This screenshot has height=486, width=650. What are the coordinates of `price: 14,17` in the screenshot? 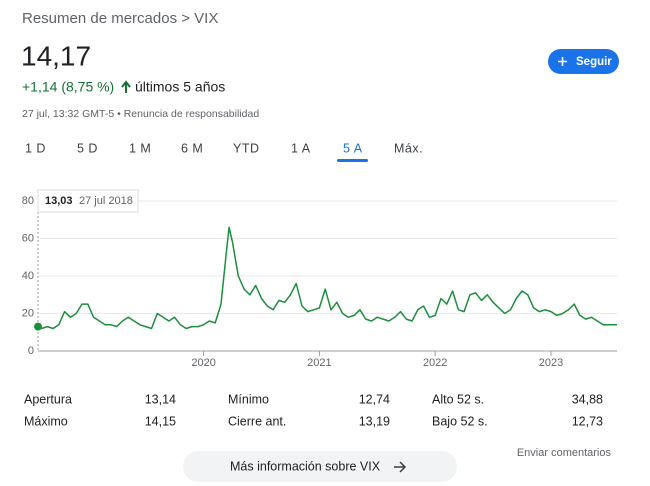 It's located at (56, 55).